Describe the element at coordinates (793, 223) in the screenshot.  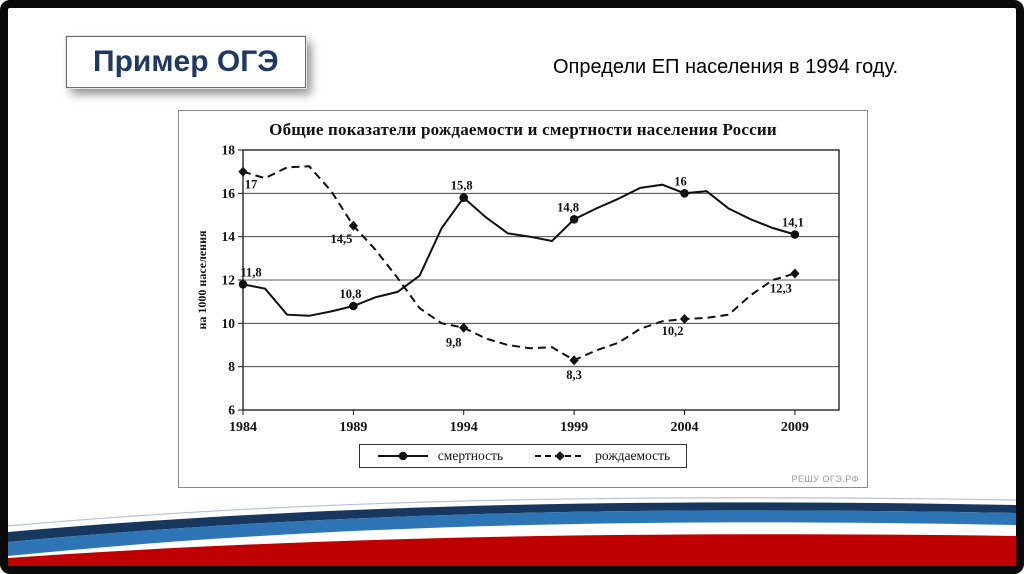
I see `svg-text: 14,1` at that location.